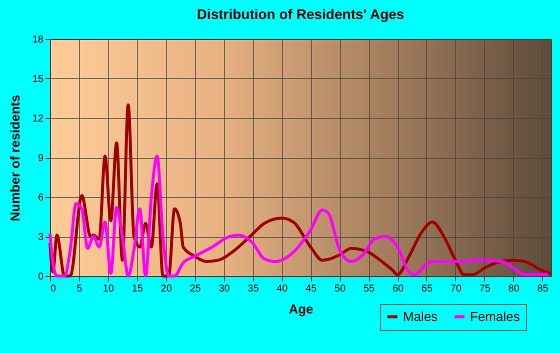 The width and height of the screenshot is (560, 353). I want to click on x-tick-label: 0, so click(53, 289).